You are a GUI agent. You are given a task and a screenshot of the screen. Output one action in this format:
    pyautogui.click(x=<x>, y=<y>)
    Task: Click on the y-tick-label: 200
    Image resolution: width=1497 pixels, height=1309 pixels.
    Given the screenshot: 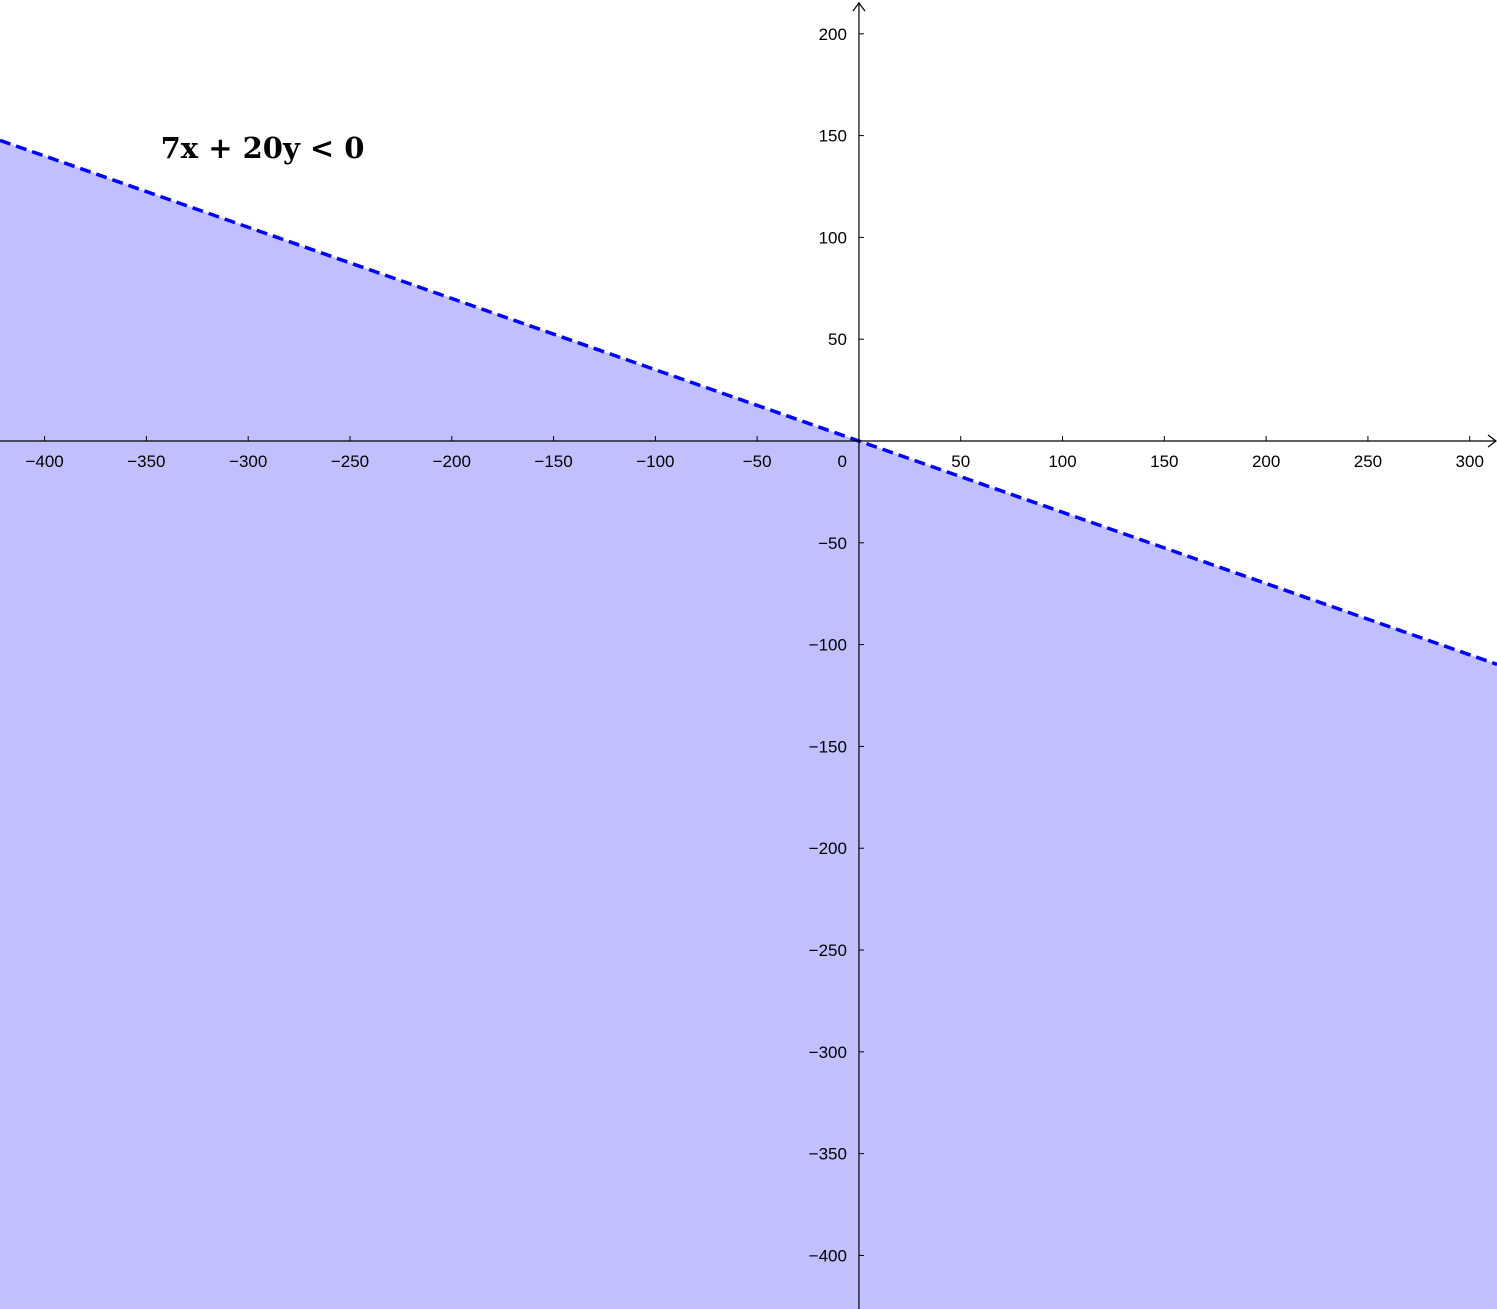 What is the action you would take?
    pyautogui.click(x=833, y=34)
    